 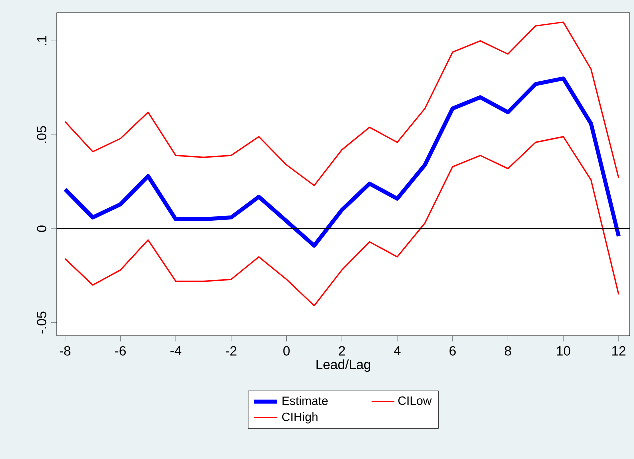 What do you see at coordinates (42, 323) in the screenshot?
I see `y-tick-label: -.05` at bounding box center [42, 323].